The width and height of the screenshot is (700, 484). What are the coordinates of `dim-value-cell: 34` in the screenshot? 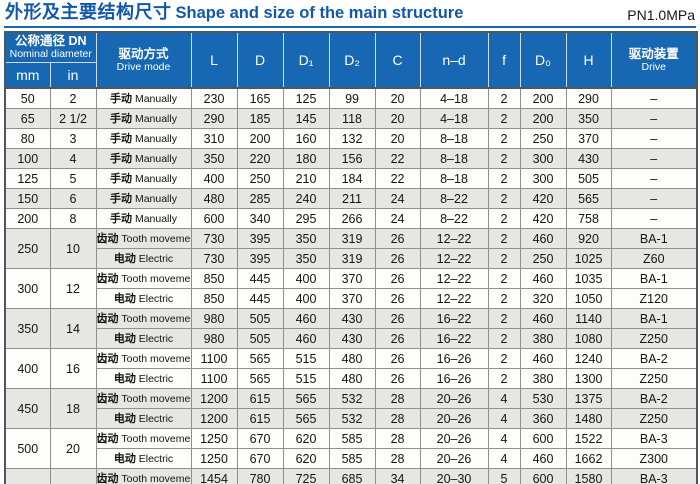 It's located at (397, 476).